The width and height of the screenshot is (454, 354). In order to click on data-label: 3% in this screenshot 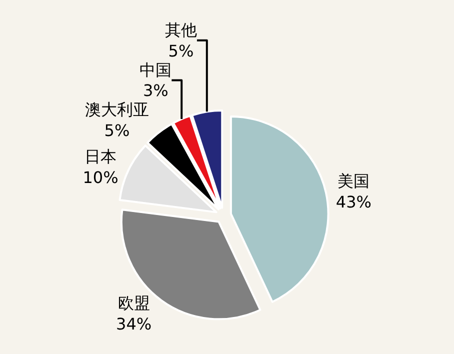, I will do `click(155, 90)`.